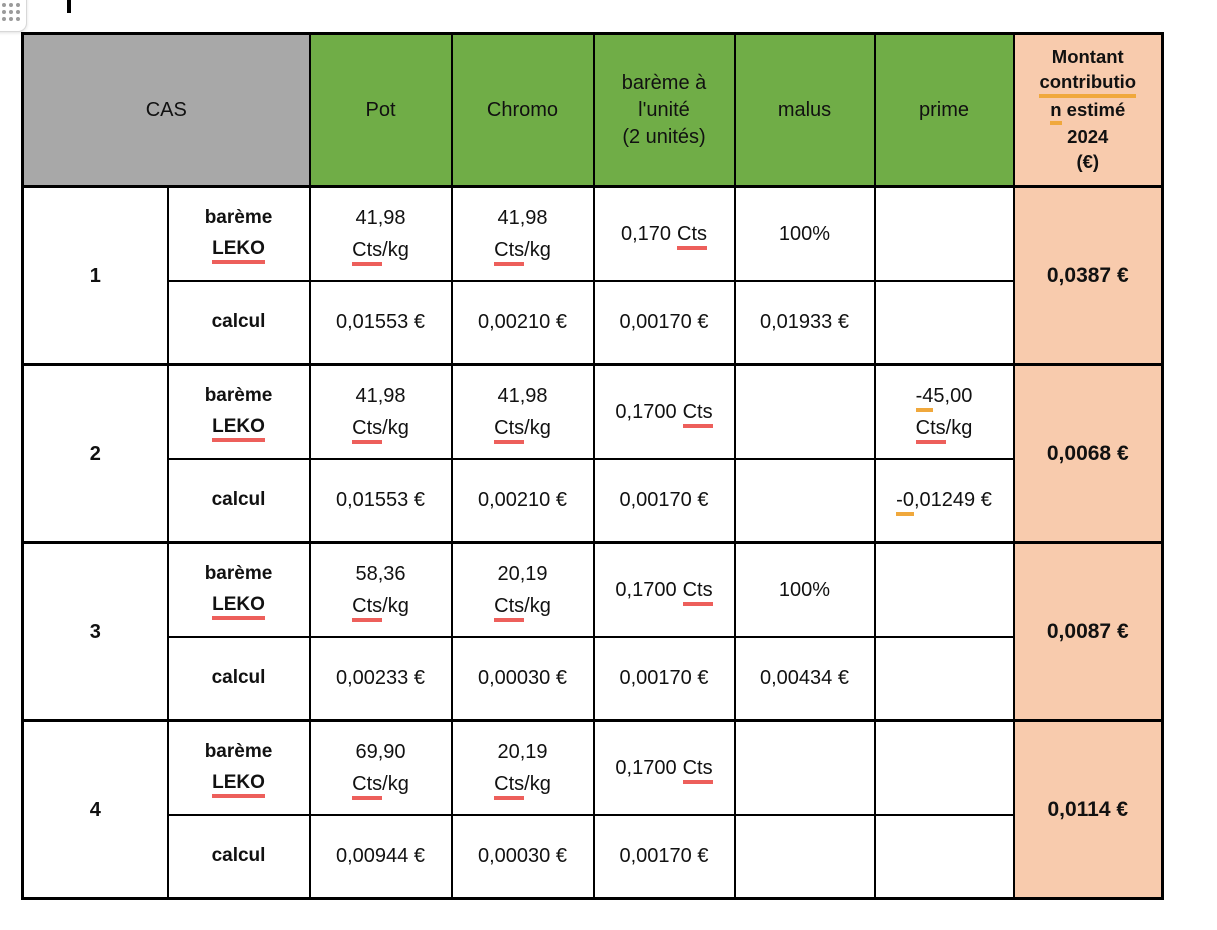 This screenshot has height=930, width=1217. I want to click on case-3-calcul-pot: 0,00233 €, so click(380, 678).